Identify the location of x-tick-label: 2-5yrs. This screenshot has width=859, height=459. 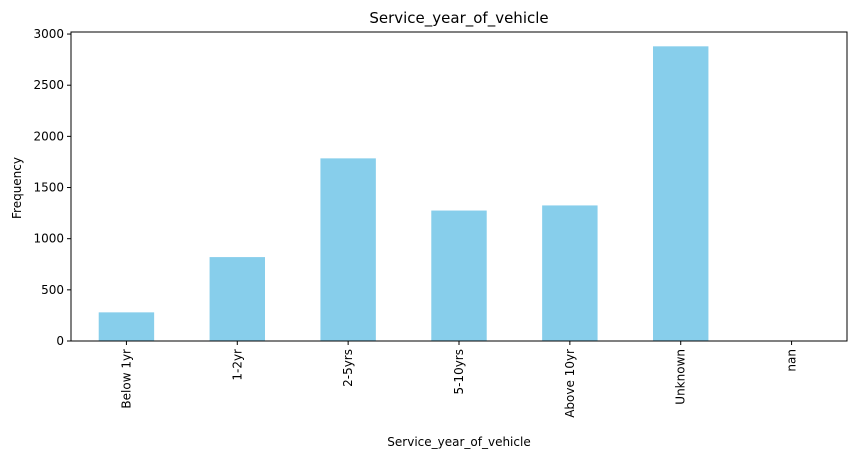
(348, 368).